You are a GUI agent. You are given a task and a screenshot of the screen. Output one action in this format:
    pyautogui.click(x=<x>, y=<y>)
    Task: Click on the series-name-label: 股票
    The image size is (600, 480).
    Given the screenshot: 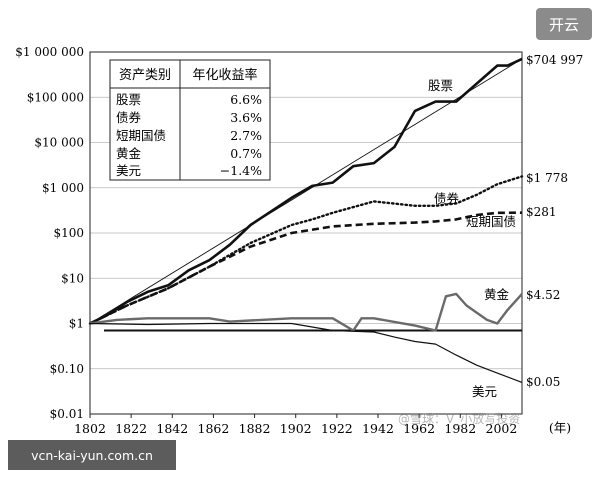 What is the action you would take?
    pyautogui.click(x=440, y=85)
    